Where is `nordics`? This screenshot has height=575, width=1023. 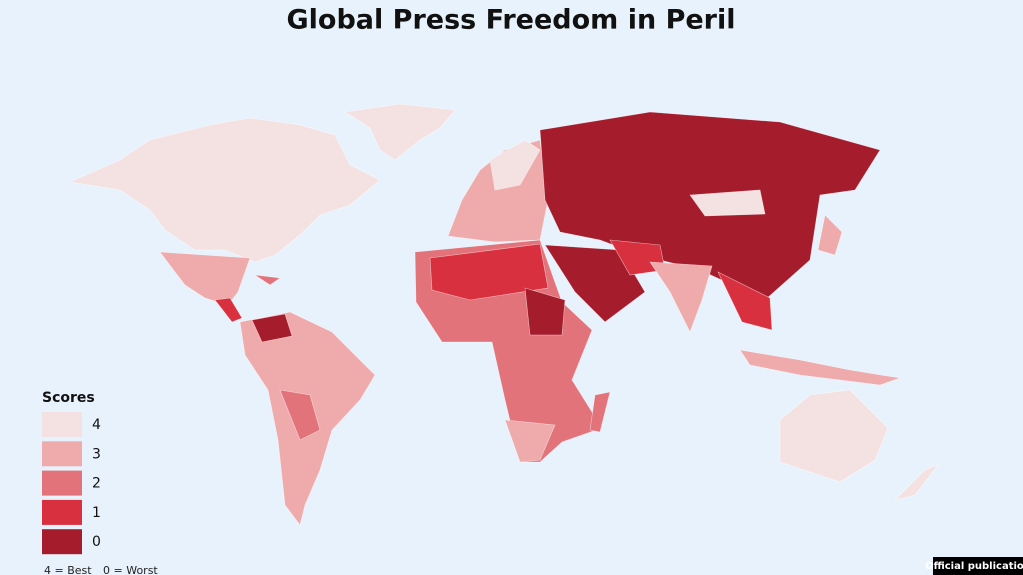 nordics is located at coordinates (515, 165).